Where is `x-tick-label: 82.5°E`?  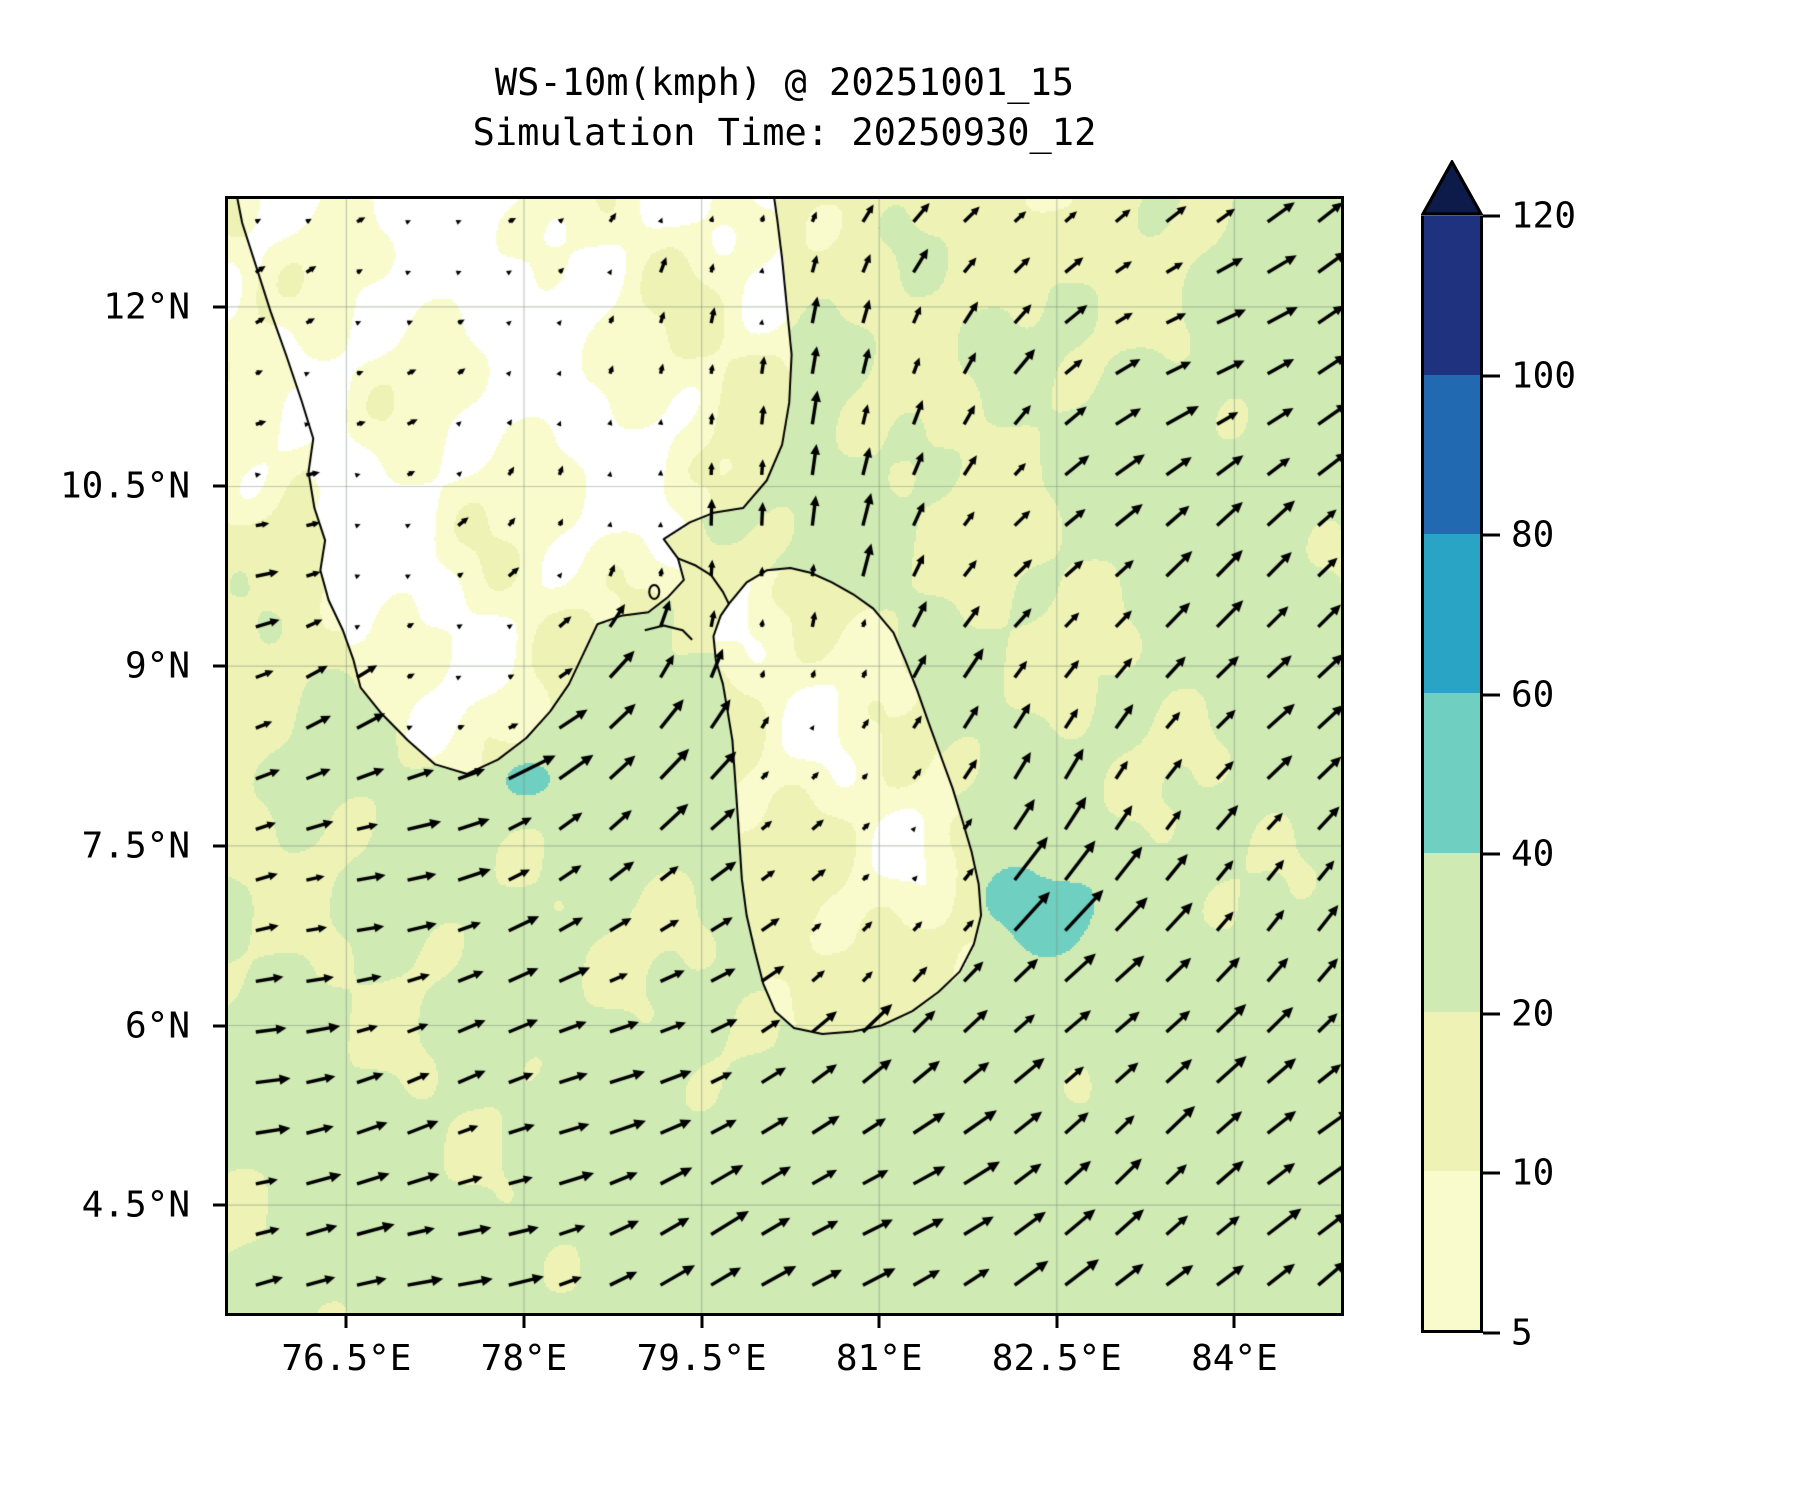
x-tick-label: 82.5°E is located at coordinates (1056, 1358).